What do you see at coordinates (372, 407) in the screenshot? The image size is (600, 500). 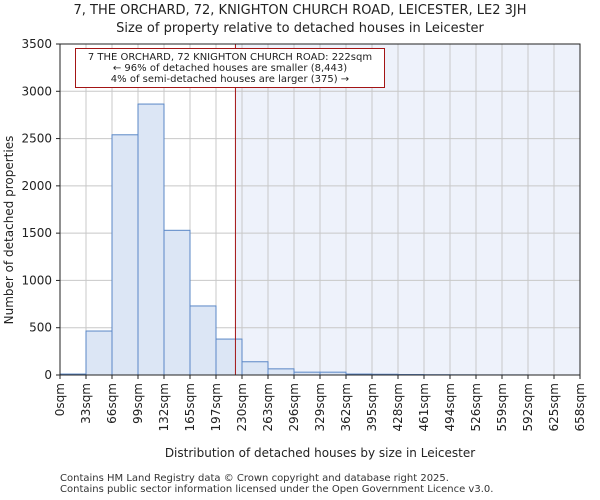 I see `x-tick-label: 395sqm` at bounding box center [372, 407].